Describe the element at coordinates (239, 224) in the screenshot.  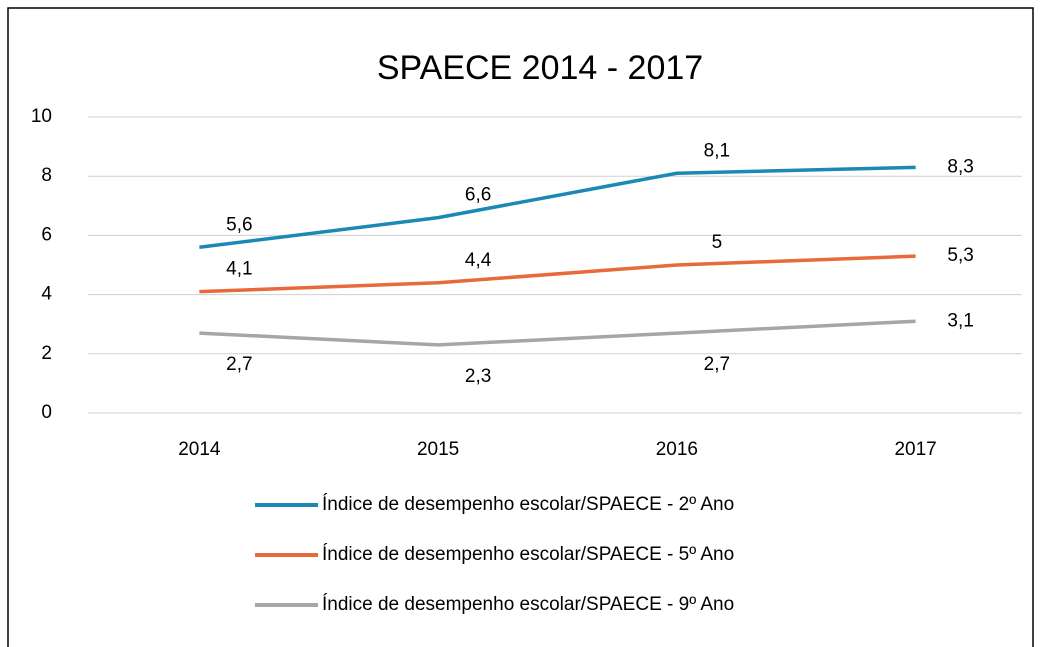
I see `data-label: 5,6` at that location.